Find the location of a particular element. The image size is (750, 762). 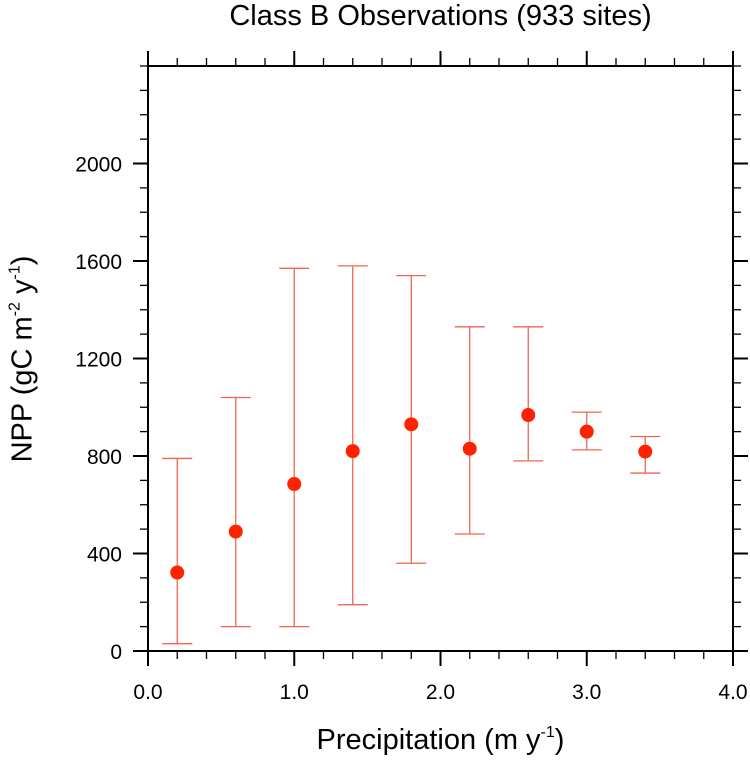

x-tick-label: 2.0 is located at coordinates (440, 692).